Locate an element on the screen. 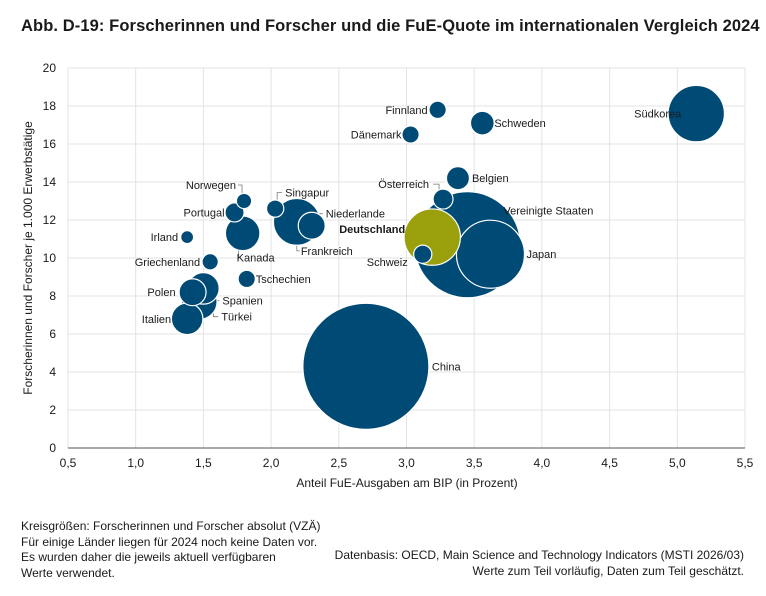 This screenshot has width=766, height=596. y-tick-label: 2 is located at coordinates (52, 410).